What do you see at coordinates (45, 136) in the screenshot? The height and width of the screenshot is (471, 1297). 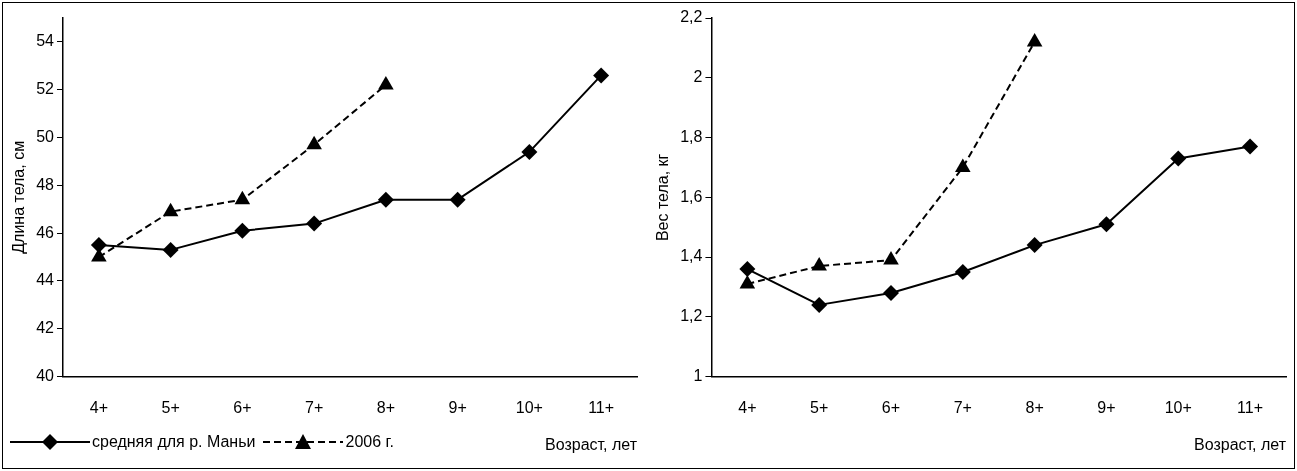 I see `y-tick-label: 50` at bounding box center [45, 136].